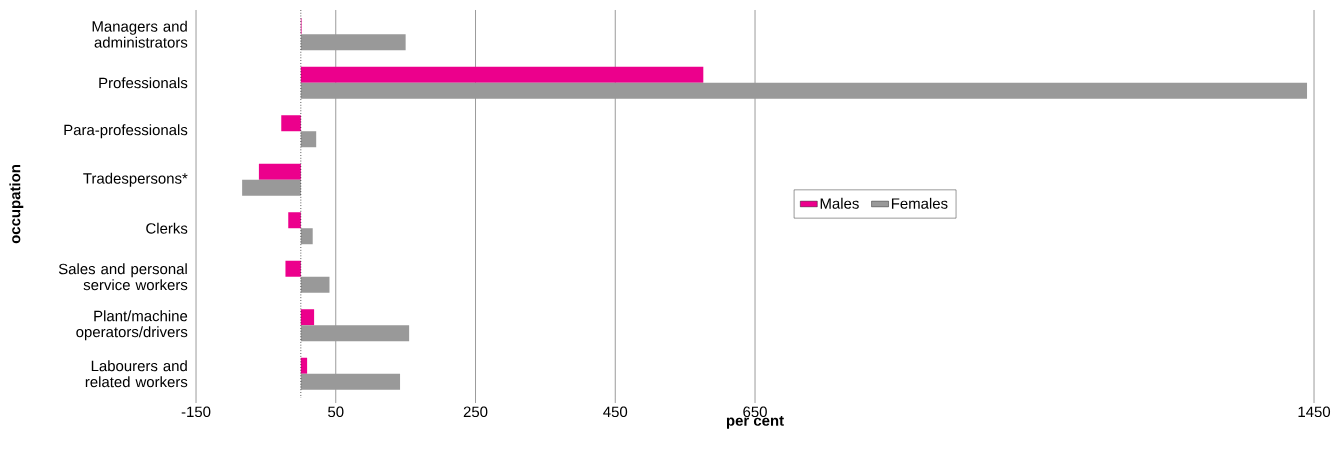 Image resolution: width=1337 pixels, height=453 pixels. I want to click on y-tick-label: Professionals, so click(143, 83).